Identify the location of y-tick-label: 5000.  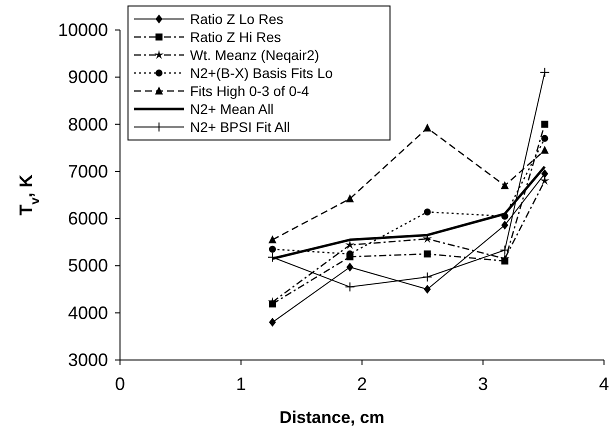
(88, 266).